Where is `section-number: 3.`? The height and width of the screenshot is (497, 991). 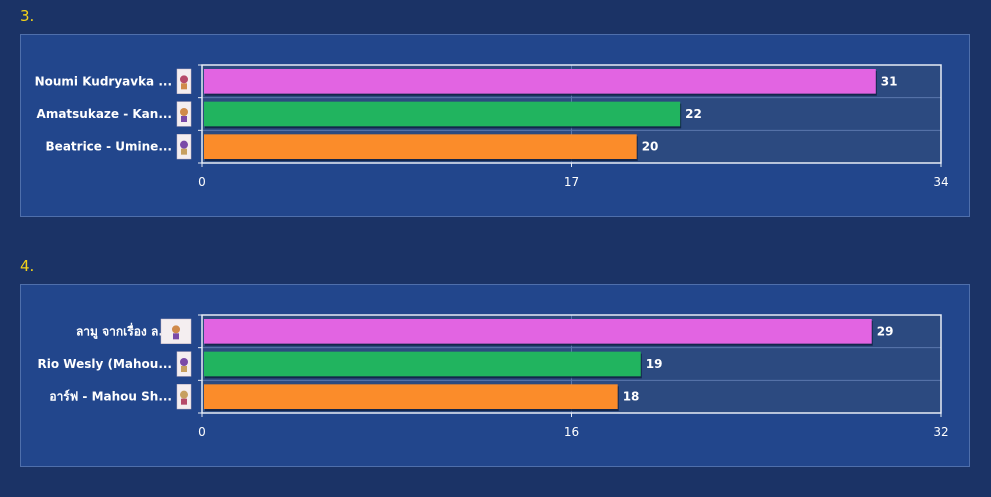
section-number: 3. is located at coordinates (27, 16).